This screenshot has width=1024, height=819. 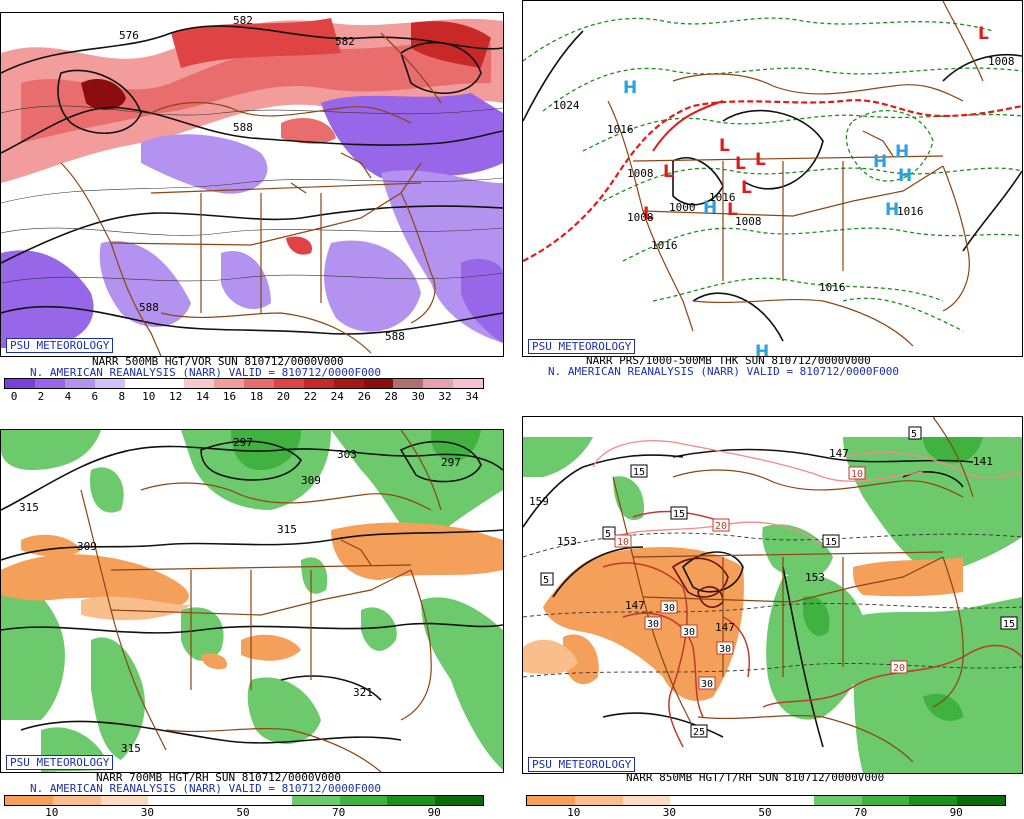 I want to click on colorbar-tick-label: 10, so click(x=149, y=396).